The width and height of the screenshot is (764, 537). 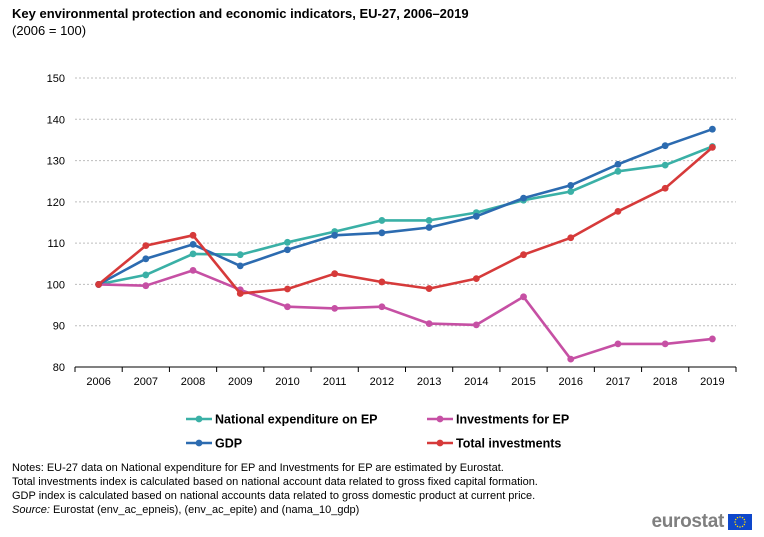 I want to click on x-tick-label: 2014, so click(x=476, y=382).